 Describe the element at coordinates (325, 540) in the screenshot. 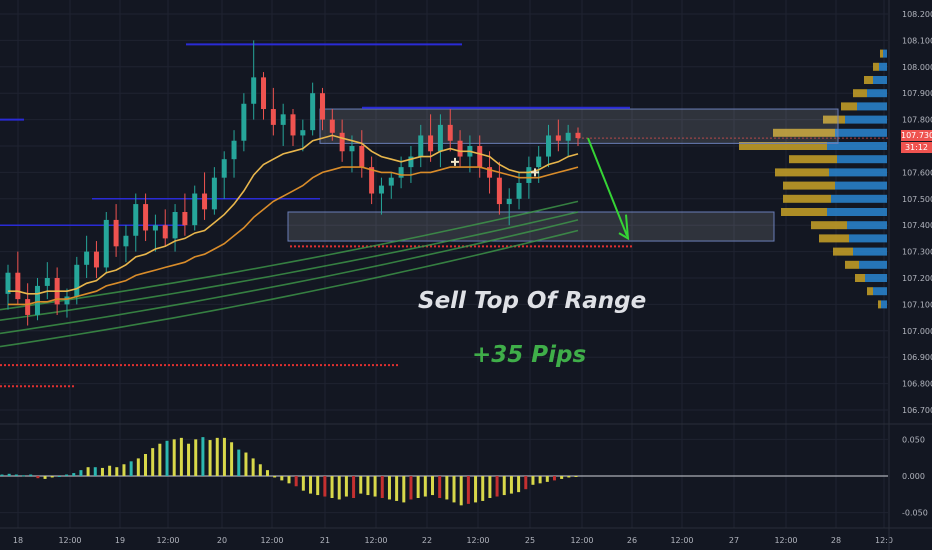

I see `x-tick-label: 21` at that location.